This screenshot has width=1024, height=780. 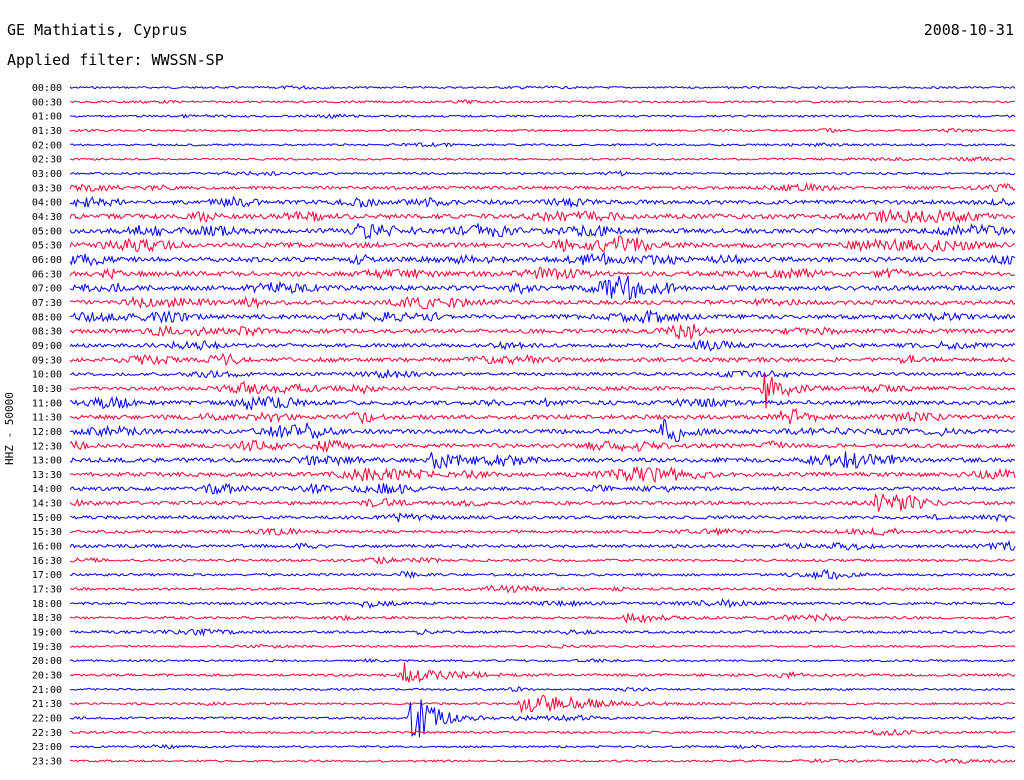 I want to click on trace-row-2030, so click(x=542, y=672).